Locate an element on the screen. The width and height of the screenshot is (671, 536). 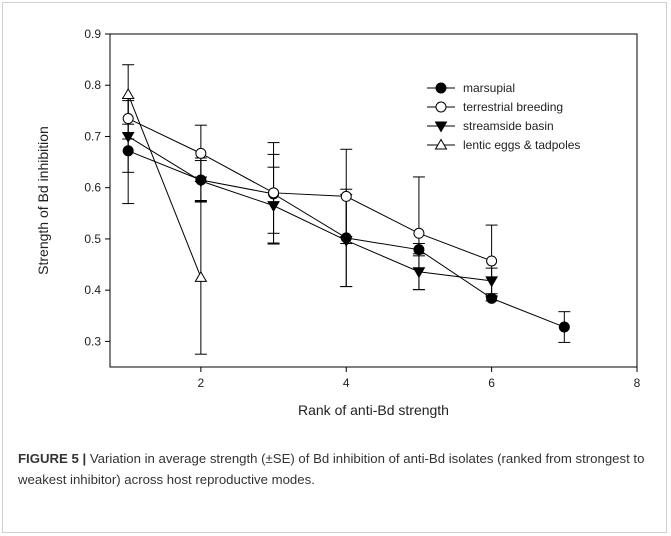
y-tick-label: 0.5 is located at coordinates (92, 239).